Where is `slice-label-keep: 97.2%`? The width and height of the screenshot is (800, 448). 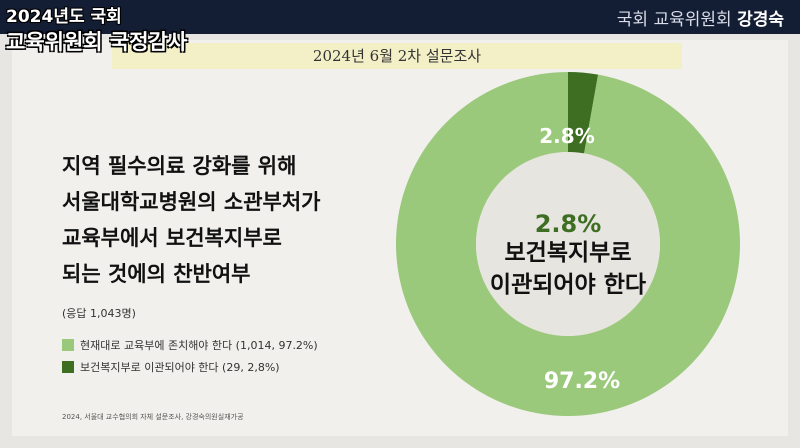
slice-label-keep: 97.2% is located at coordinates (582, 381).